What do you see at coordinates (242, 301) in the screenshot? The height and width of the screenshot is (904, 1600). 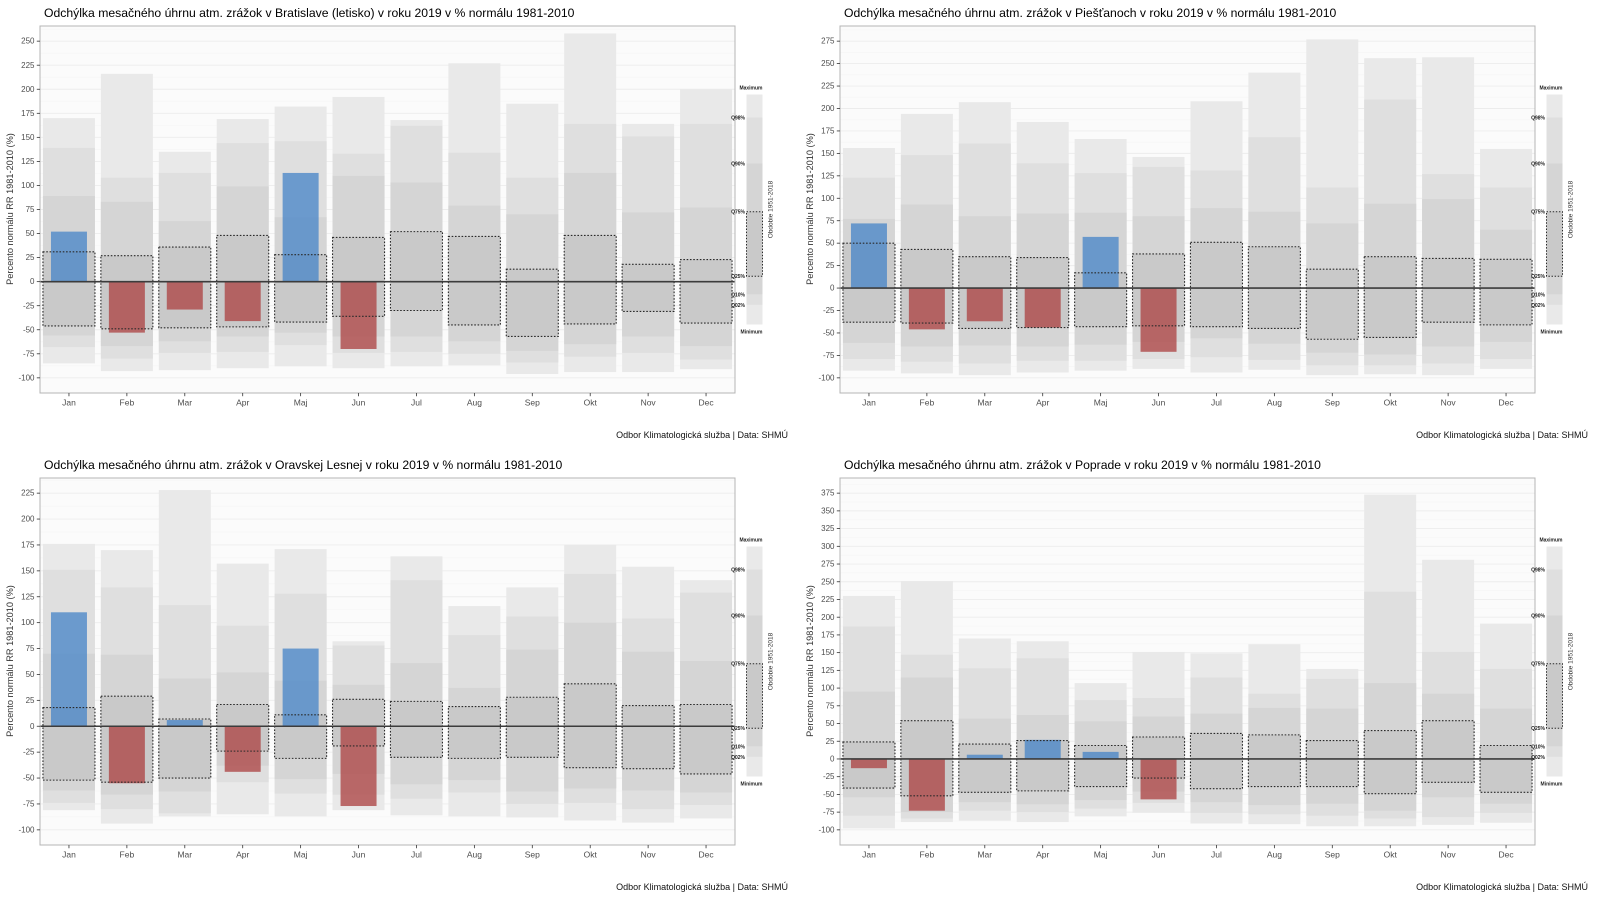 I see `bar-2019-Apr` at bounding box center [242, 301].